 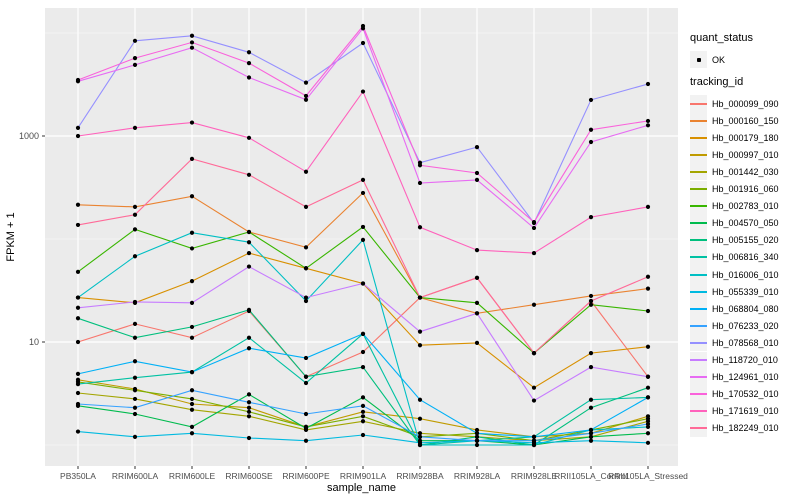 I want to click on legend-item-Hb_000179_180: Hb_000179_180, so click(x=734, y=138).